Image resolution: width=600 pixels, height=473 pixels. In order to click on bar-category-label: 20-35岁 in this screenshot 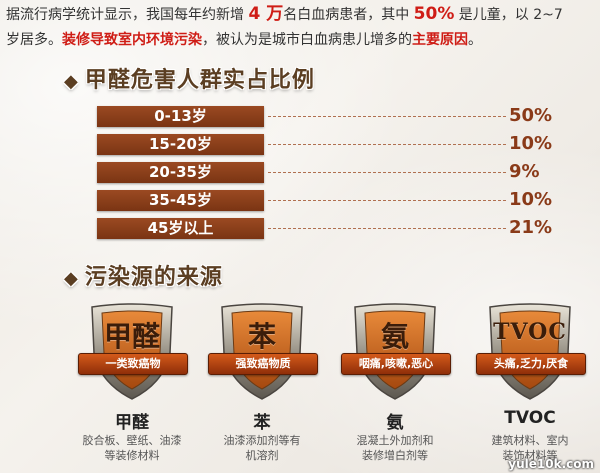, I will do `click(180, 172)`.